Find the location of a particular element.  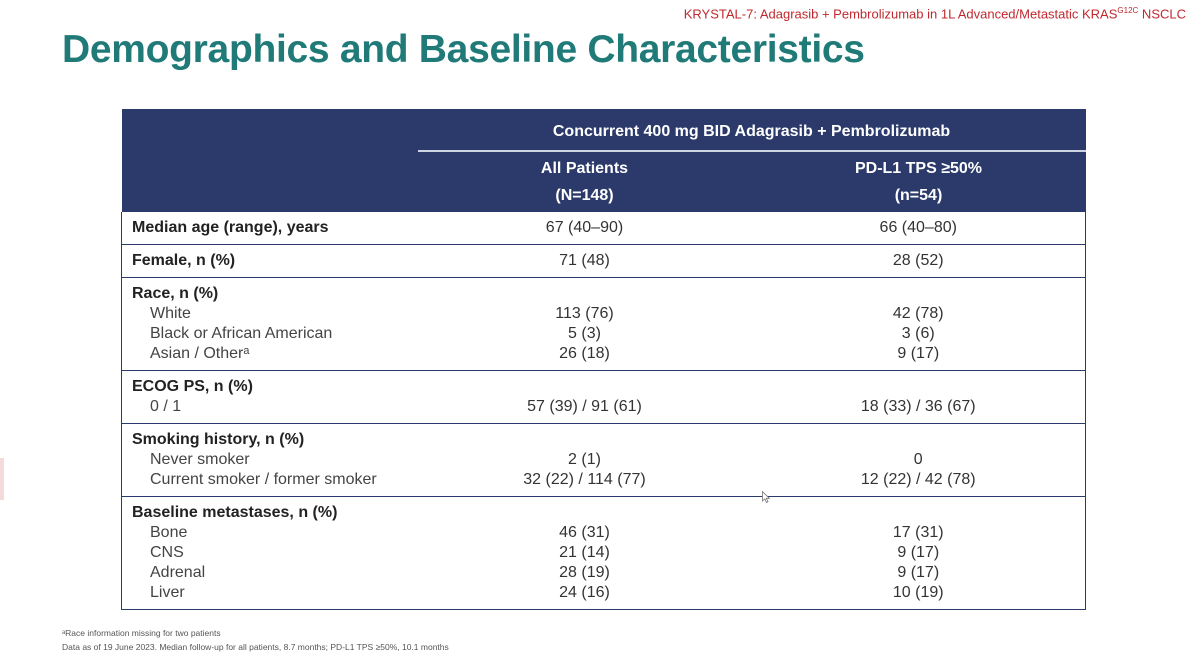

value-cell-all-patients: 67 (40–90) is located at coordinates (584, 228).